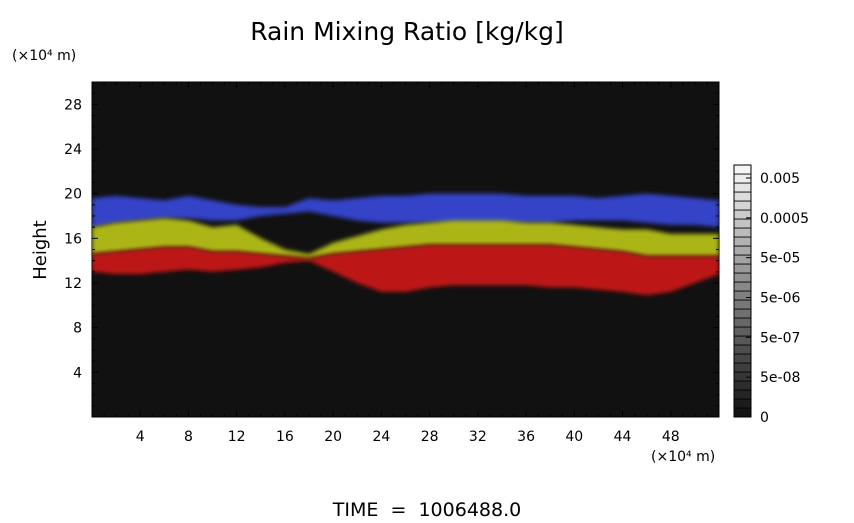 The width and height of the screenshot is (854, 523). I want to click on x-axis-unit: (×10⁴ m), so click(683, 457).